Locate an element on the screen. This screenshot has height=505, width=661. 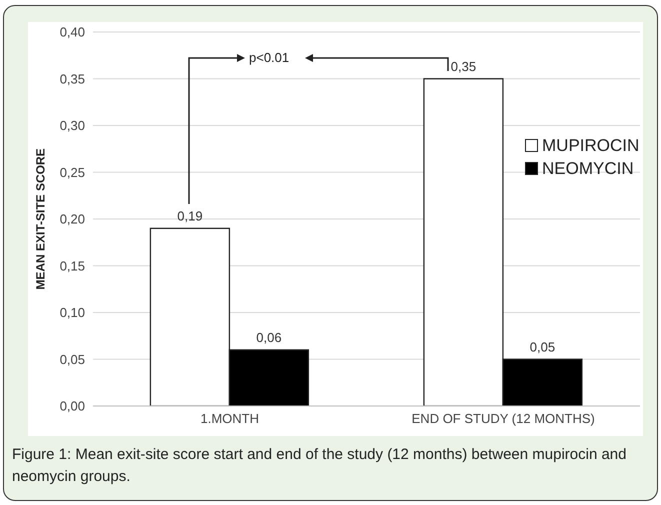
y-tick-label: 0,30 is located at coordinates (72, 126).